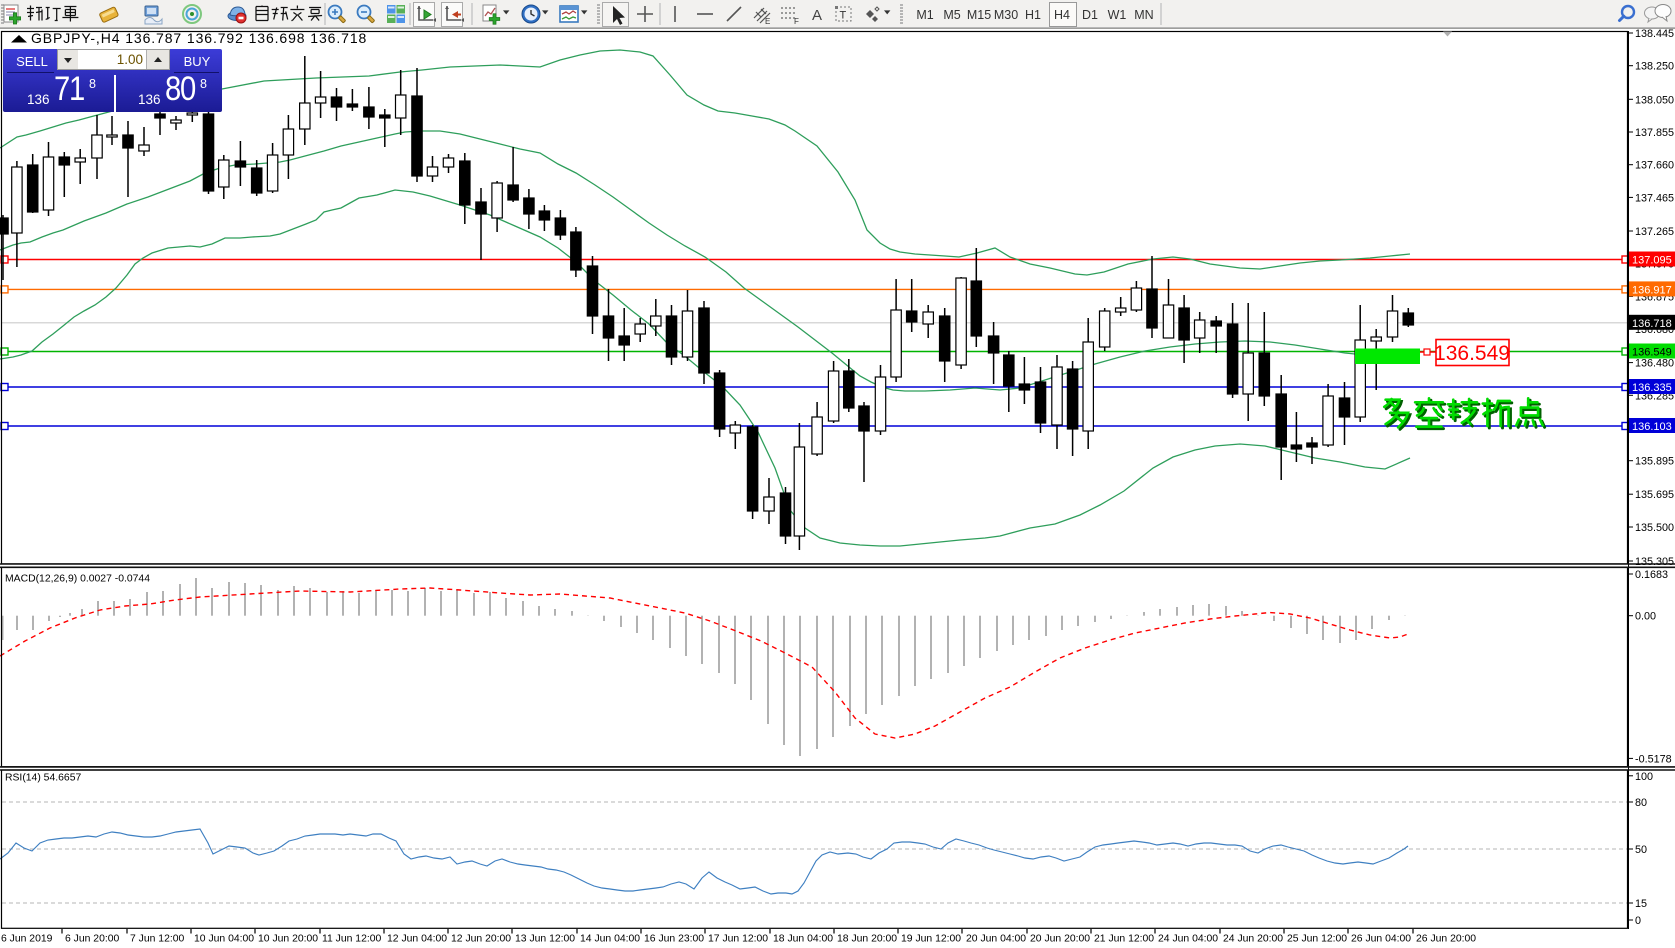 The image size is (1675, 948). Describe the element at coordinates (1033, 15) in the screenshot. I see `svg-text: H1` at that location.